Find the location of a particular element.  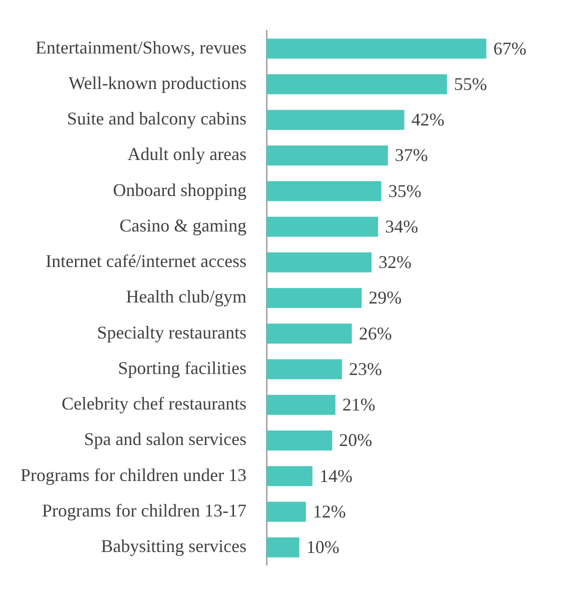

data-label: 35% is located at coordinates (405, 190).